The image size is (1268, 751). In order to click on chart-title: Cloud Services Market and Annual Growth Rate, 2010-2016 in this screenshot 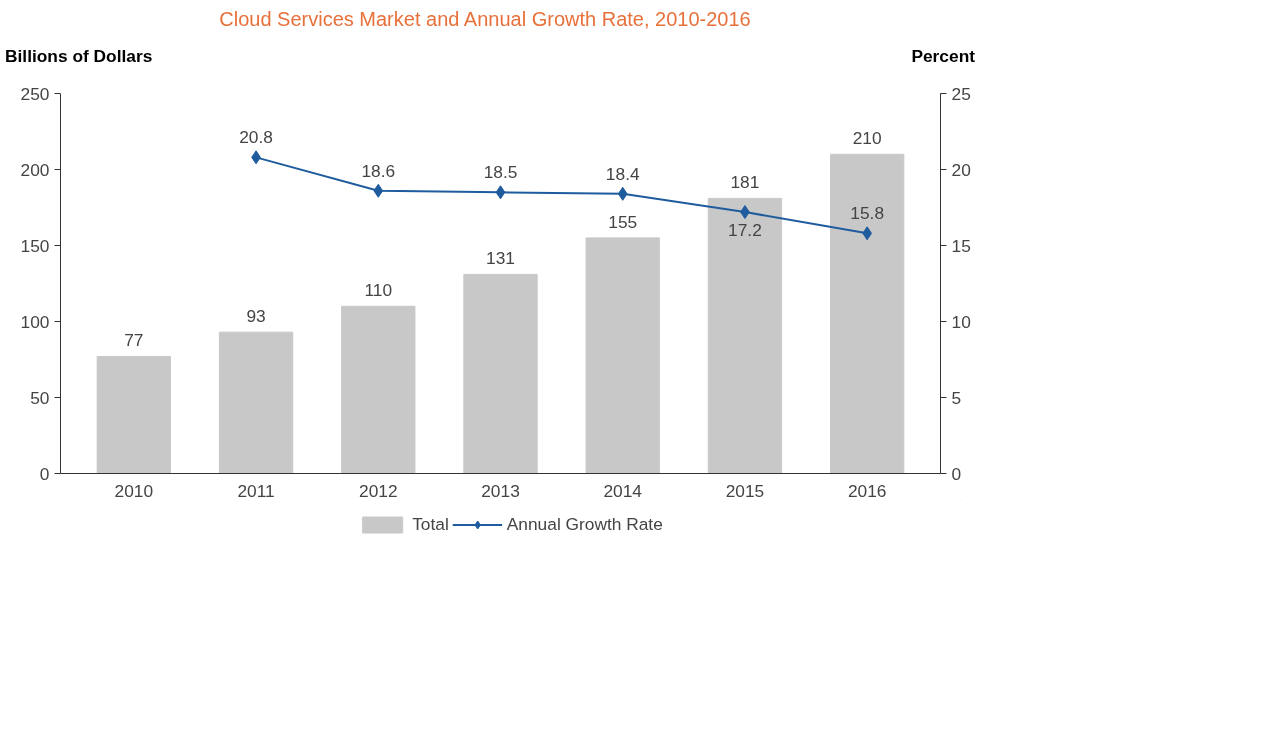, I will do `click(485, 19)`.